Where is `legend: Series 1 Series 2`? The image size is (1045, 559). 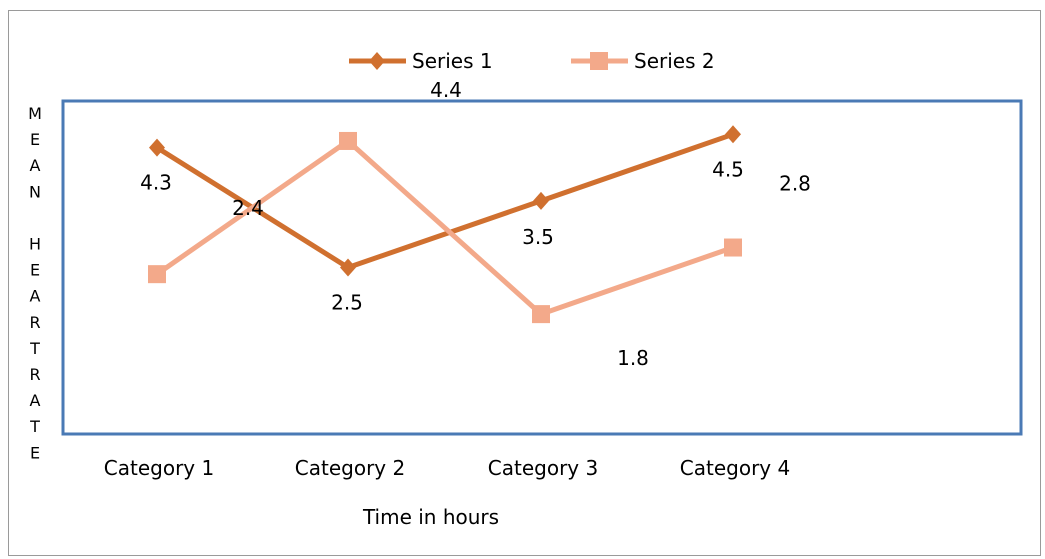 legend: Series 1 Series 2 is located at coordinates (532, 61).